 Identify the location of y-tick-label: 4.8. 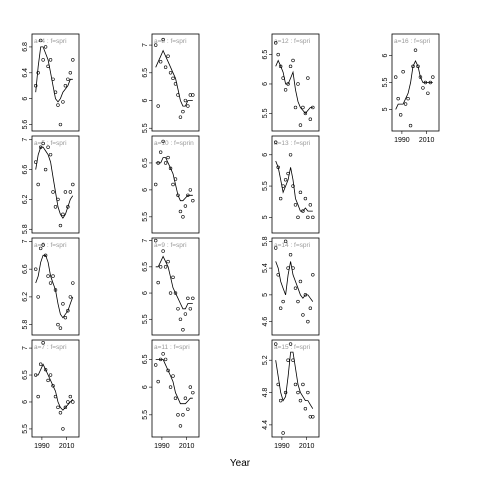
(265, 393).